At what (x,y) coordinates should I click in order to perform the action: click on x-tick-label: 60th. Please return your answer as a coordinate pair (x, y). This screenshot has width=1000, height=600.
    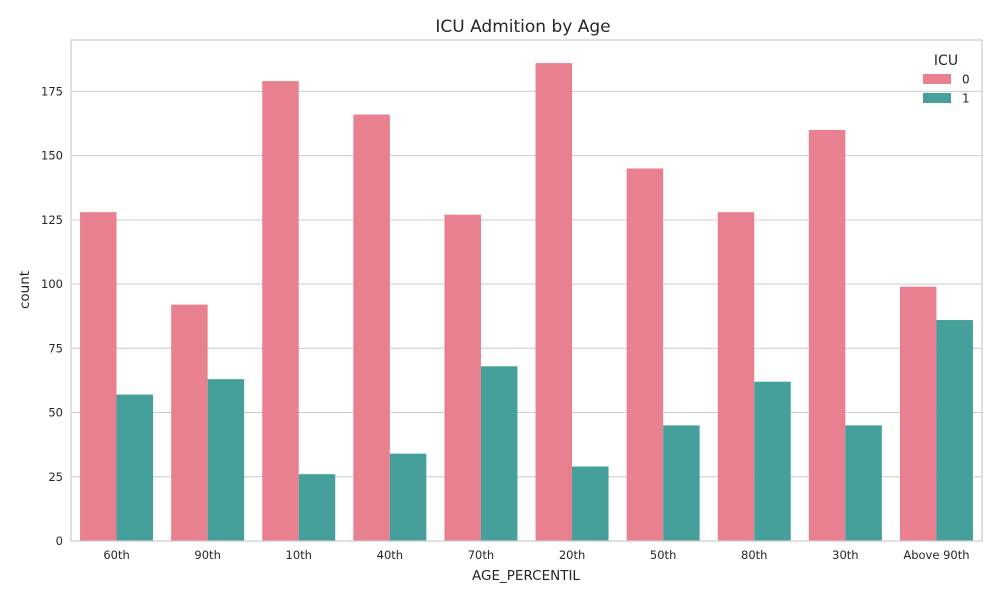
    Looking at the image, I should click on (116, 555).